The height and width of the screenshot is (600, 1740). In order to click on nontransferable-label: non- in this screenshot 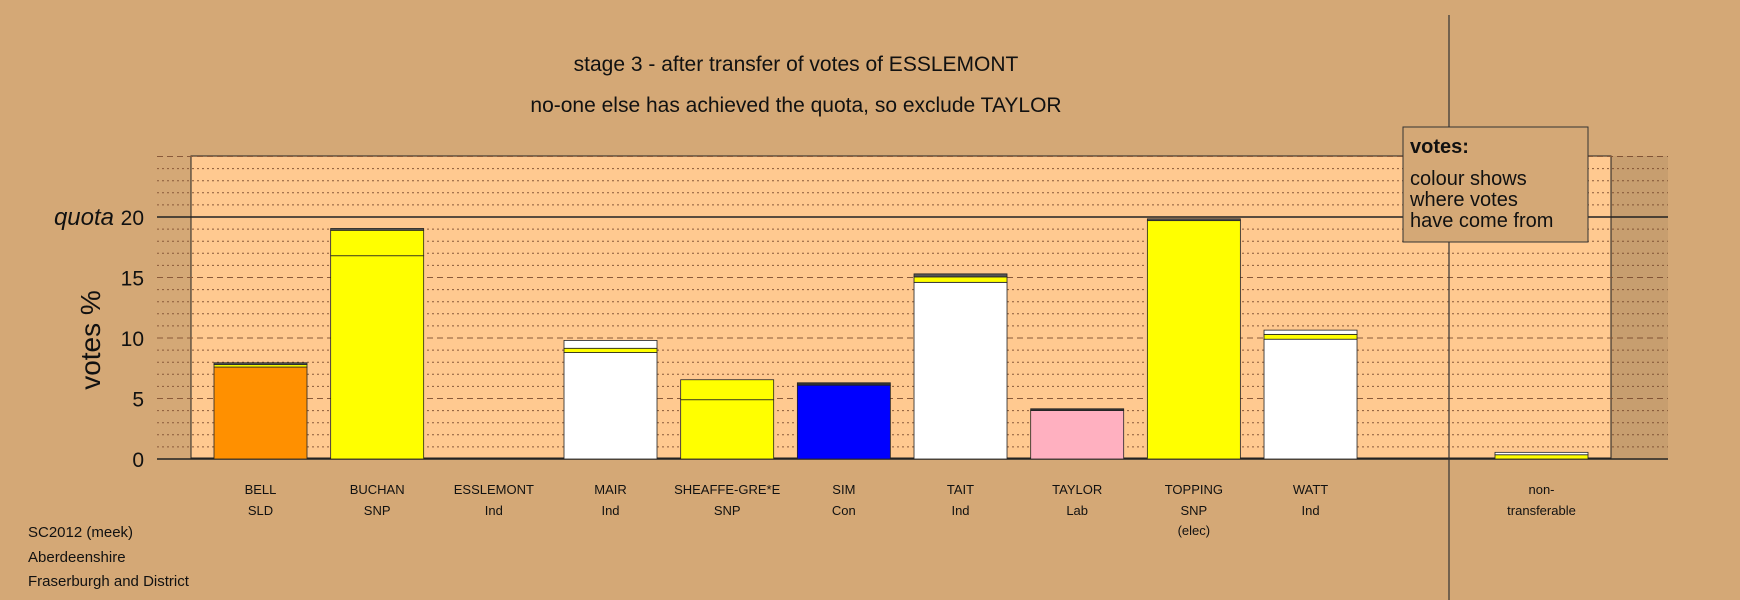, I will do `click(1541, 489)`.